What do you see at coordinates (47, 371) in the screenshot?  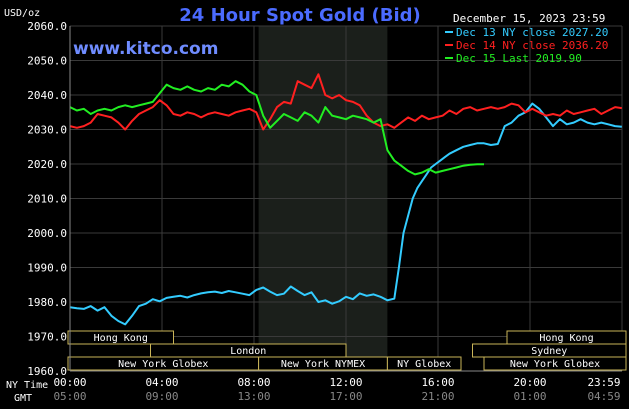 I see `y-tick-label: 1960.0` at bounding box center [47, 371].